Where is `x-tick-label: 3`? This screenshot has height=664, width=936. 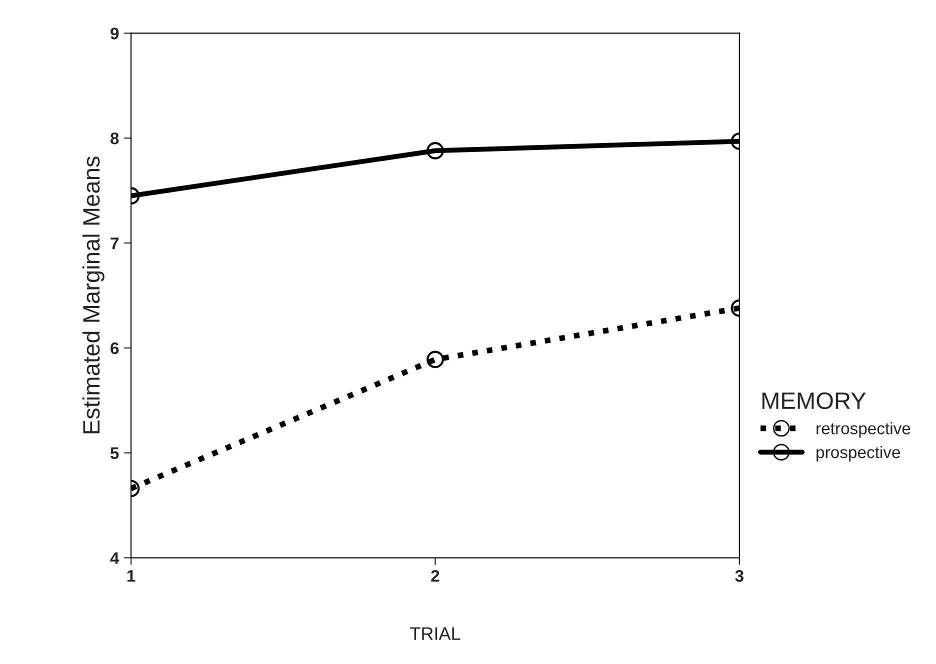
x-tick-label: 3 is located at coordinates (739, 576).